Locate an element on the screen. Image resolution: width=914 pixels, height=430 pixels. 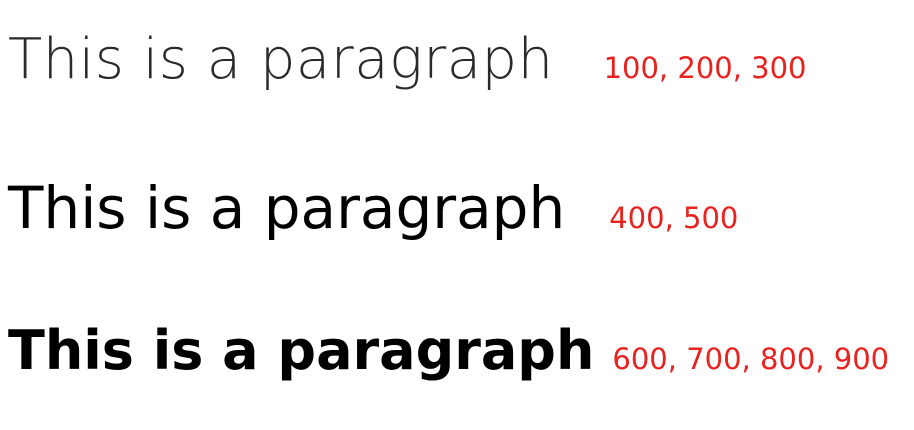
example-row-bold: This is a paragraph 600, 700, 800, 900 is located at coordinates (449, 350).